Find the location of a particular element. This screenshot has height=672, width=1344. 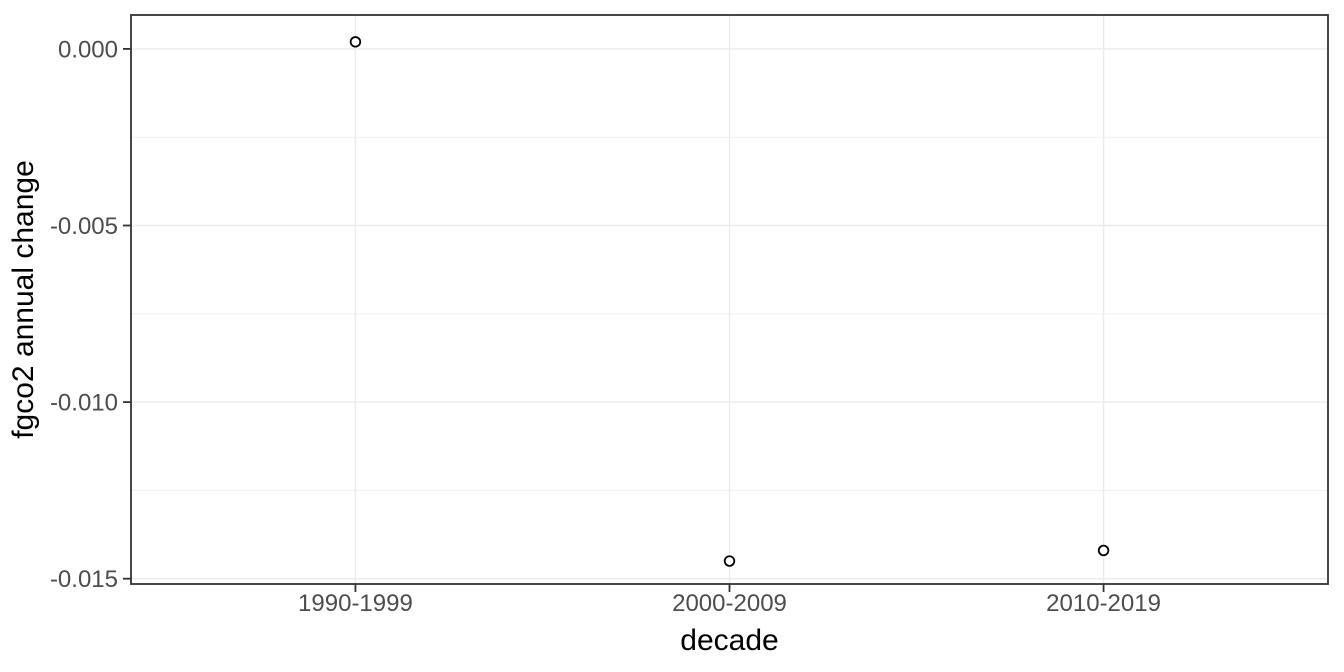

x-tick-label: 1990-1999 is located at coordinates (355, 603).